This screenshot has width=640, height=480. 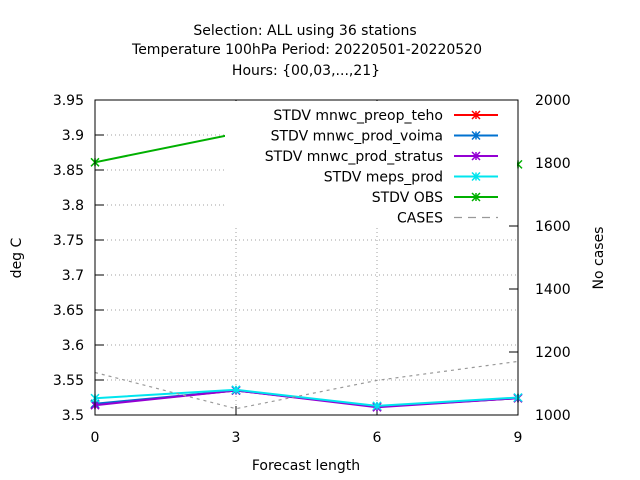 What do you see at coordinates (68, 381) in the screenshot?
I see `y-tick-label: 3.55` at bounding box center [68, 381].